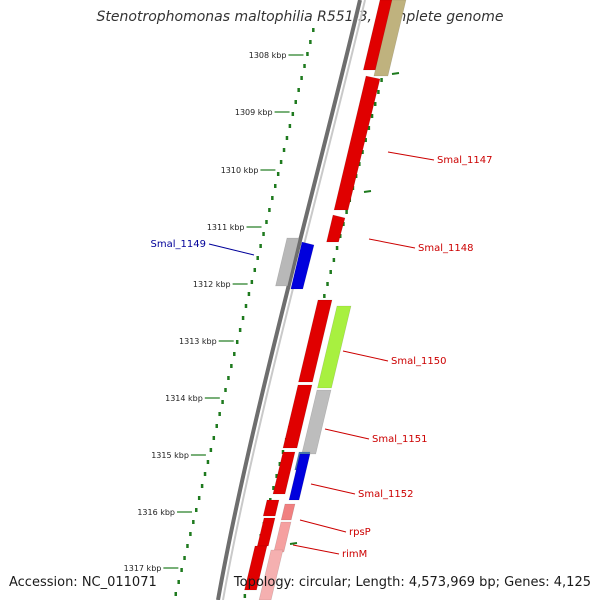 Image resolution: width=600 pixels, height=600 pixels. Describe the element at coordinates (360, 532) in the screenshot. I see `gene-label: rpsP` at that location.